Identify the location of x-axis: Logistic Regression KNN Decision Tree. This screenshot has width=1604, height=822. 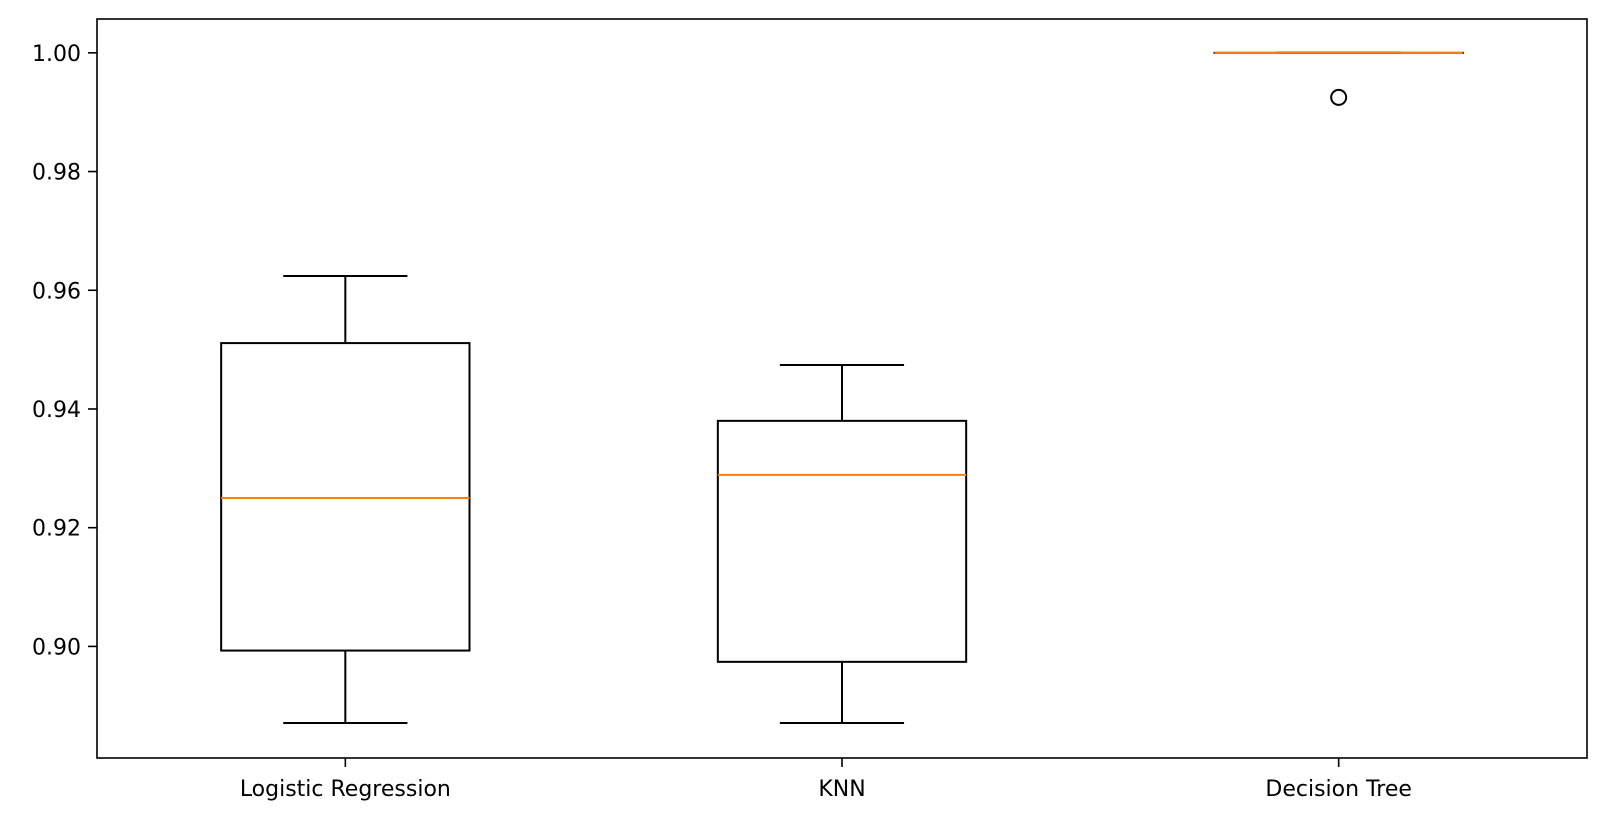
(826, 780).